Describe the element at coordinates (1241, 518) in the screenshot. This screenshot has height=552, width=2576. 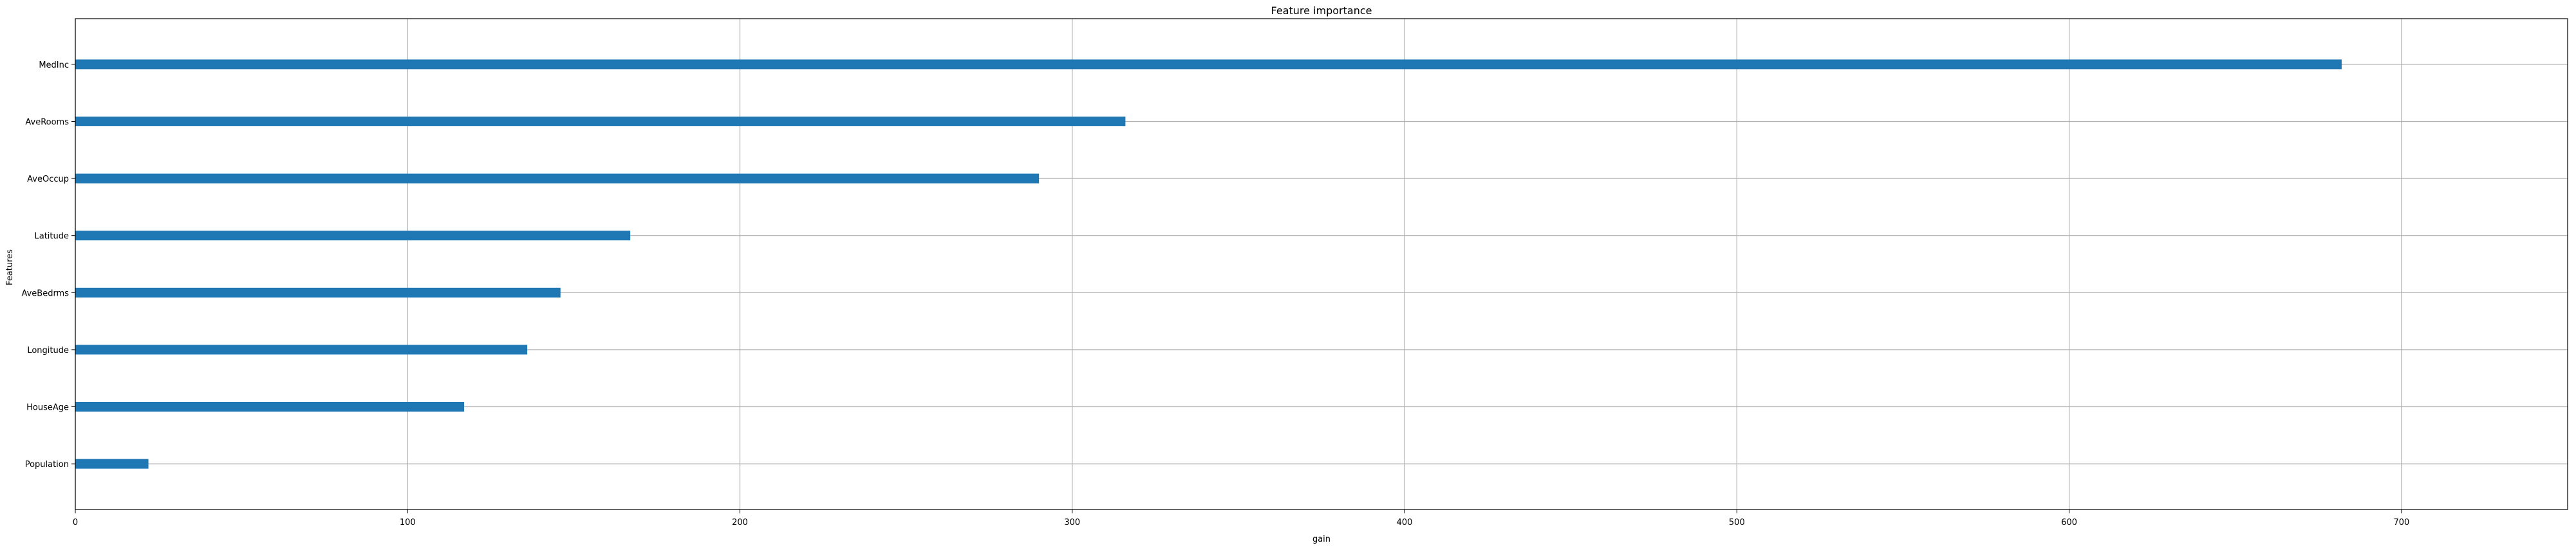
I see `x-ticks: 0 100 200 300 400 500 600 700` at that location.